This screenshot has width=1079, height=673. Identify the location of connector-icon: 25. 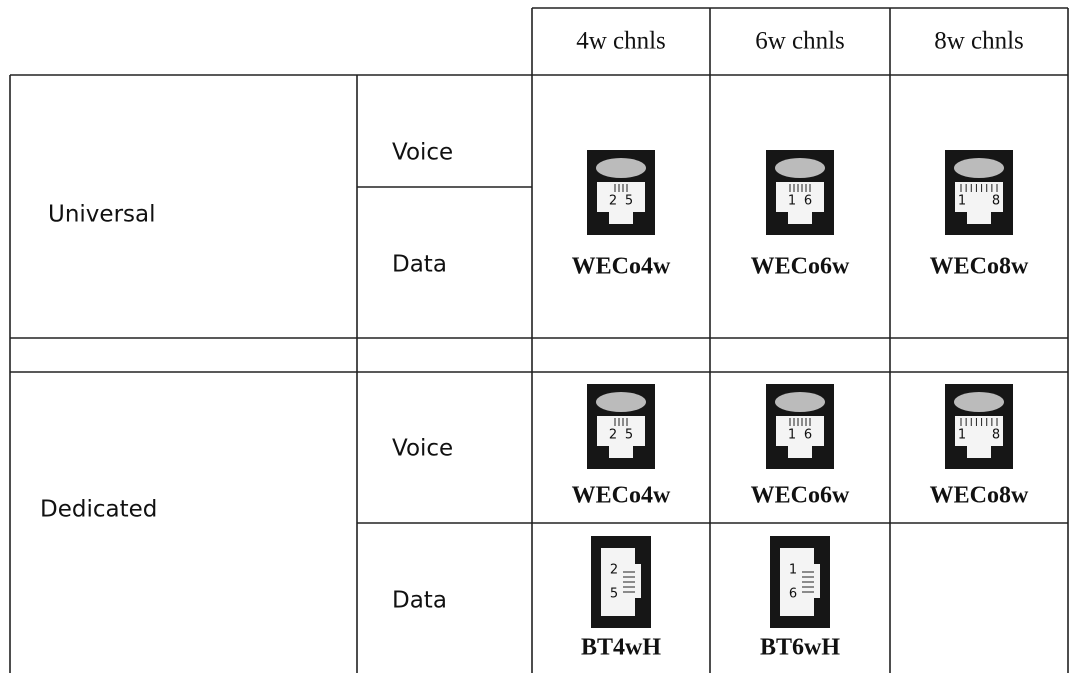
(621, 582).